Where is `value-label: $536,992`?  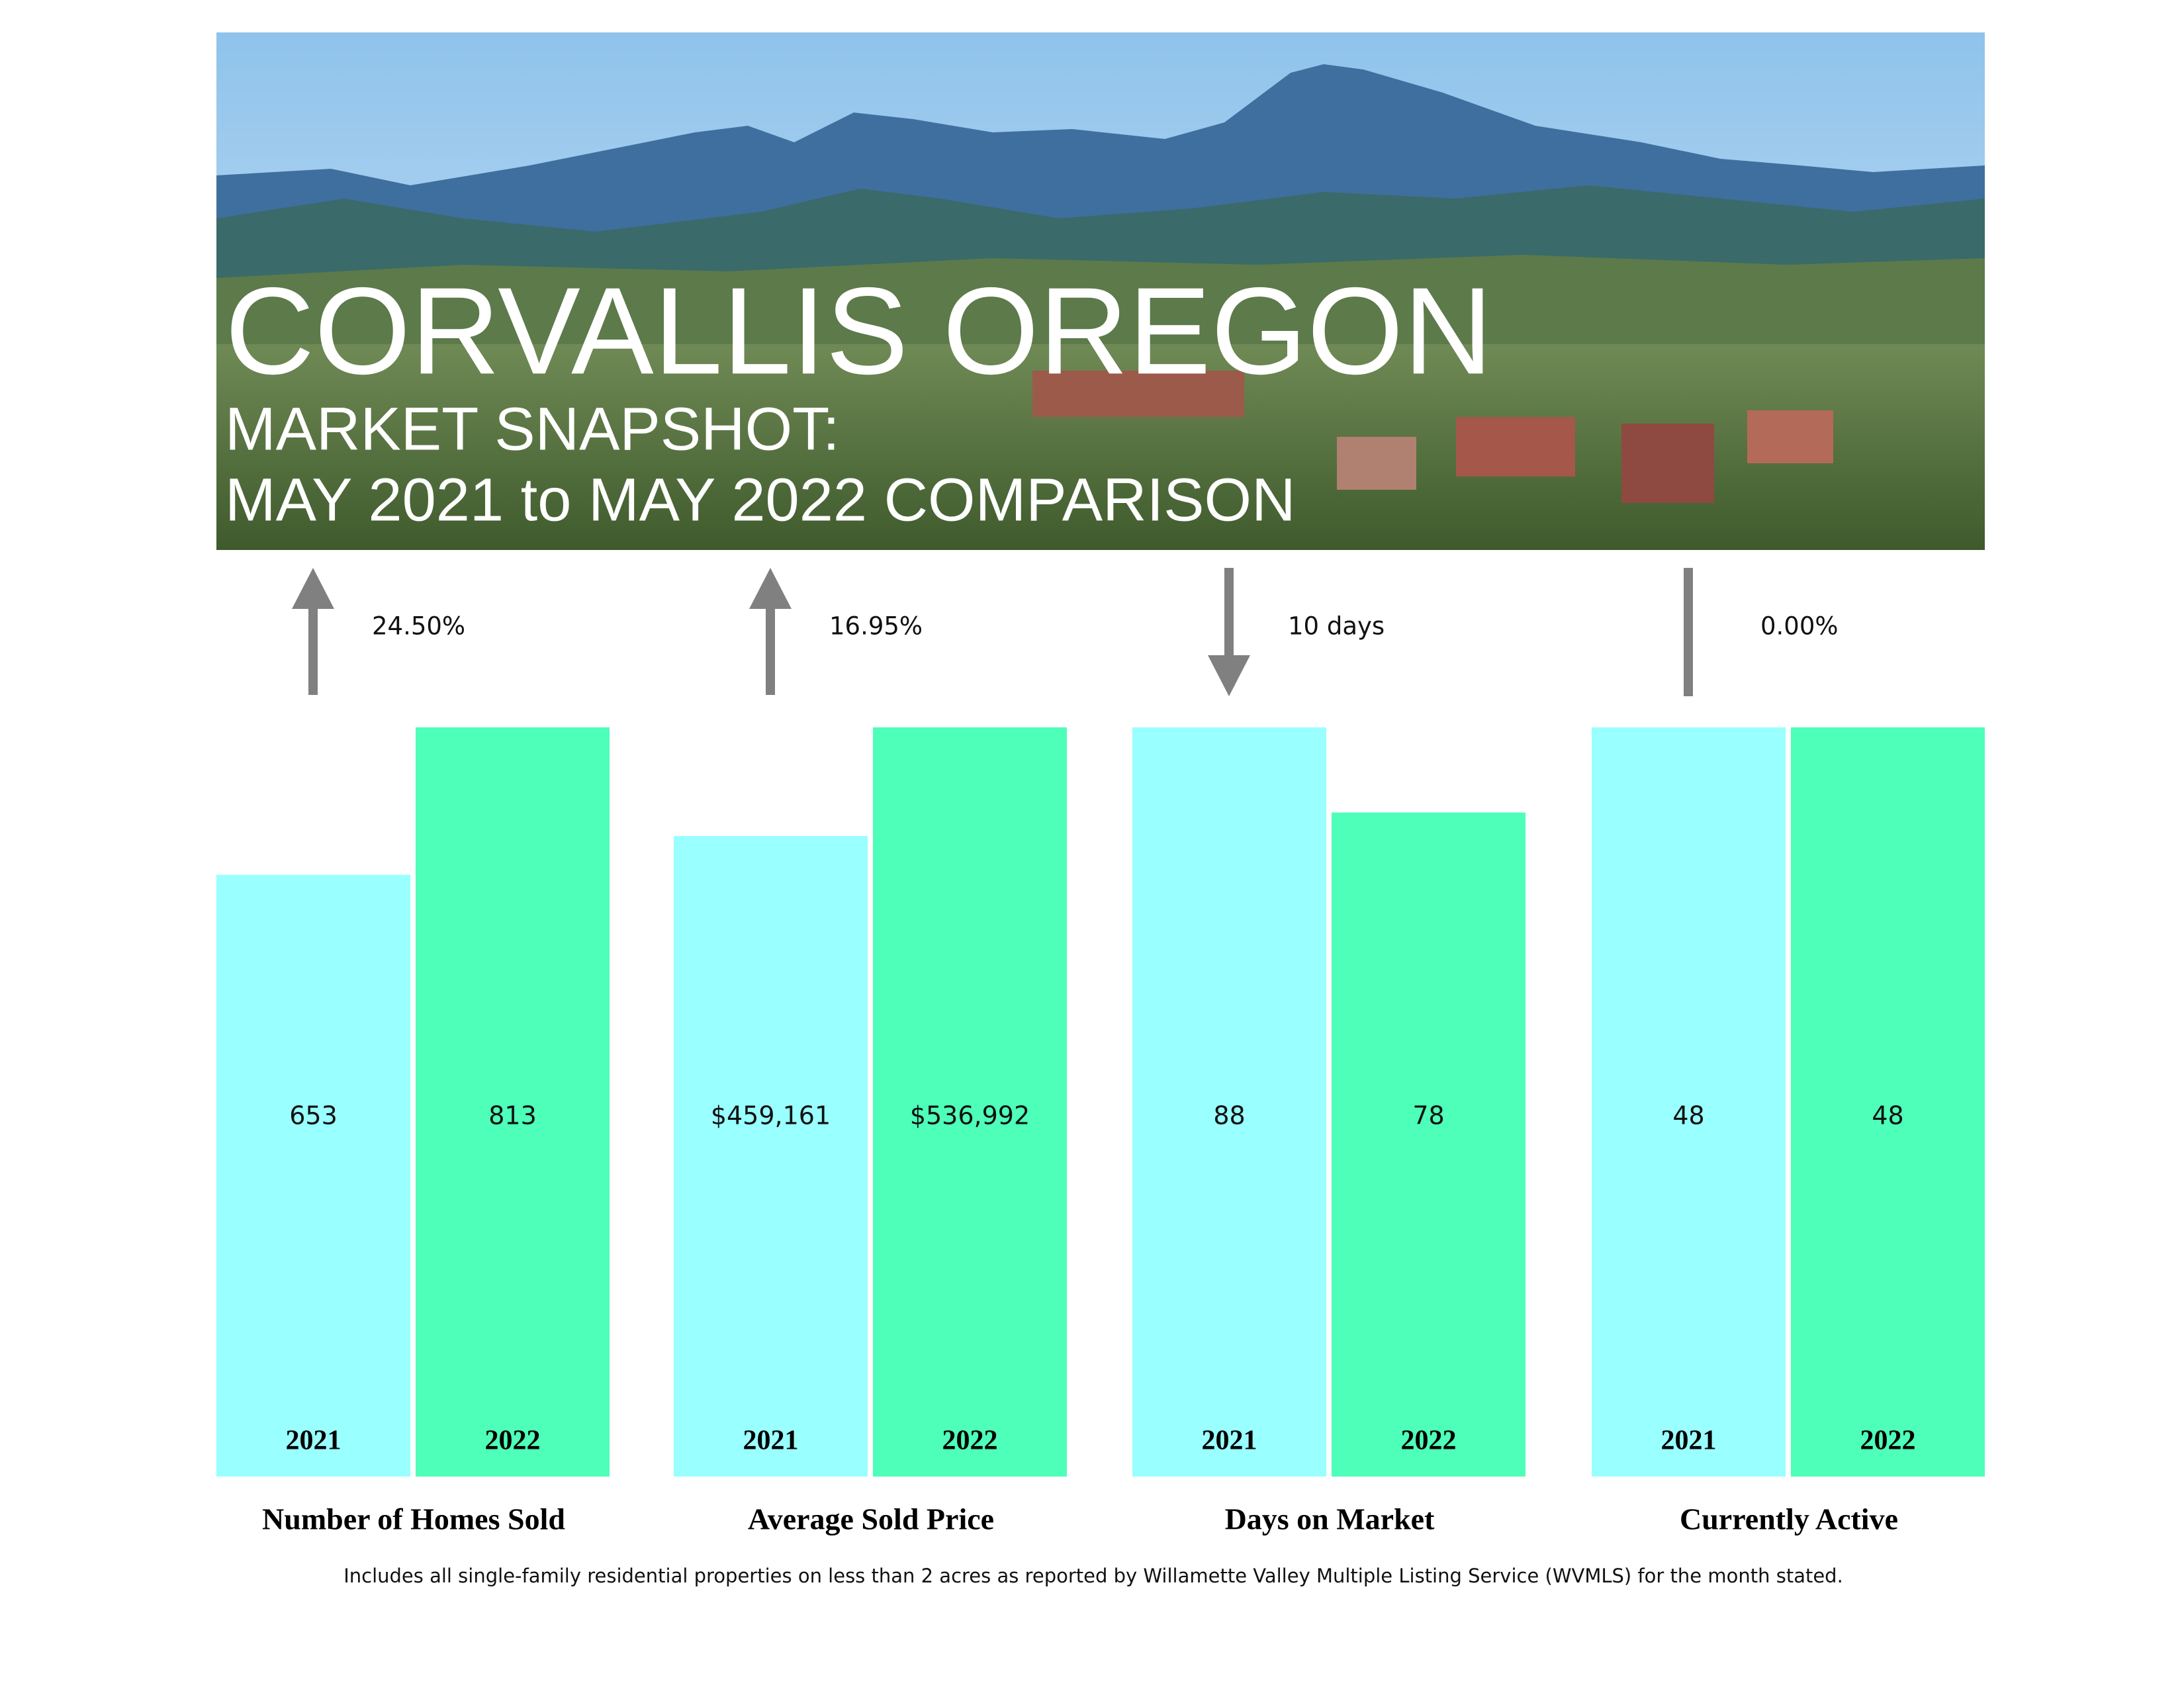
value-label: $536,992 is located at coordinates (970, 1115).